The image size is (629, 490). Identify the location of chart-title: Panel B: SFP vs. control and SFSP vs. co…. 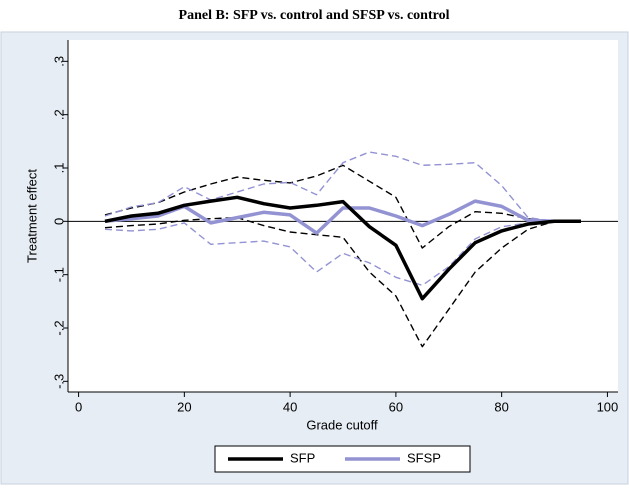
(314, 15).